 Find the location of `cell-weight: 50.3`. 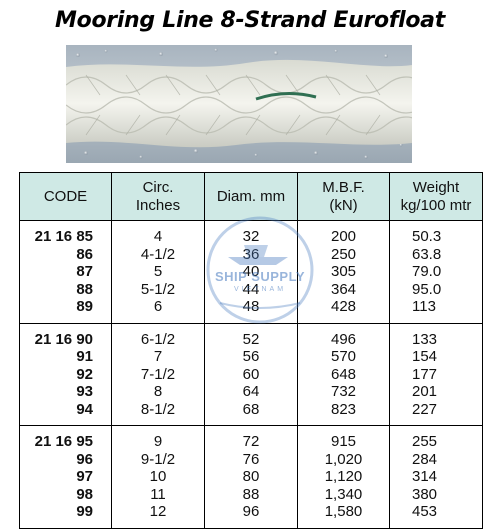

cell-weight: 50.3 is located at coordinates (436, 233).